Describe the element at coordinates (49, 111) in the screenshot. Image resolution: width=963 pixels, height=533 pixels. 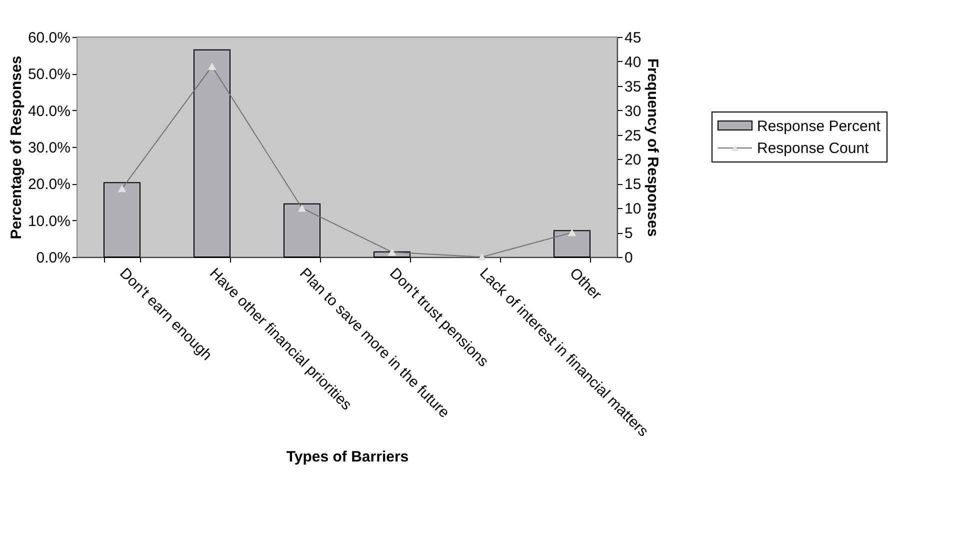
I see `y-tick-label: 40.0%` at that location.